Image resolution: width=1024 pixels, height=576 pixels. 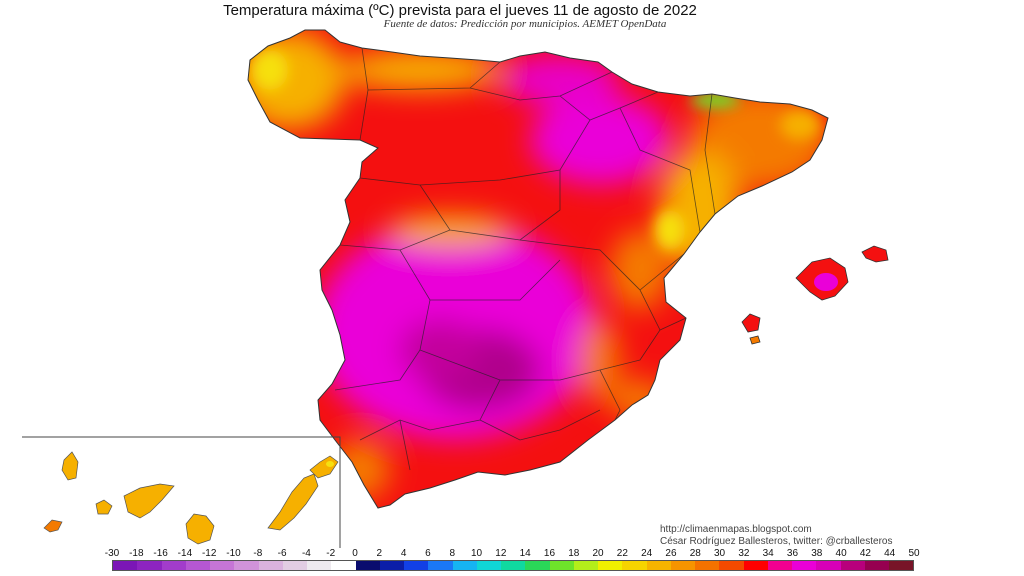 I want to click on legend-tick-label: 28, so click(x=695, y=553).